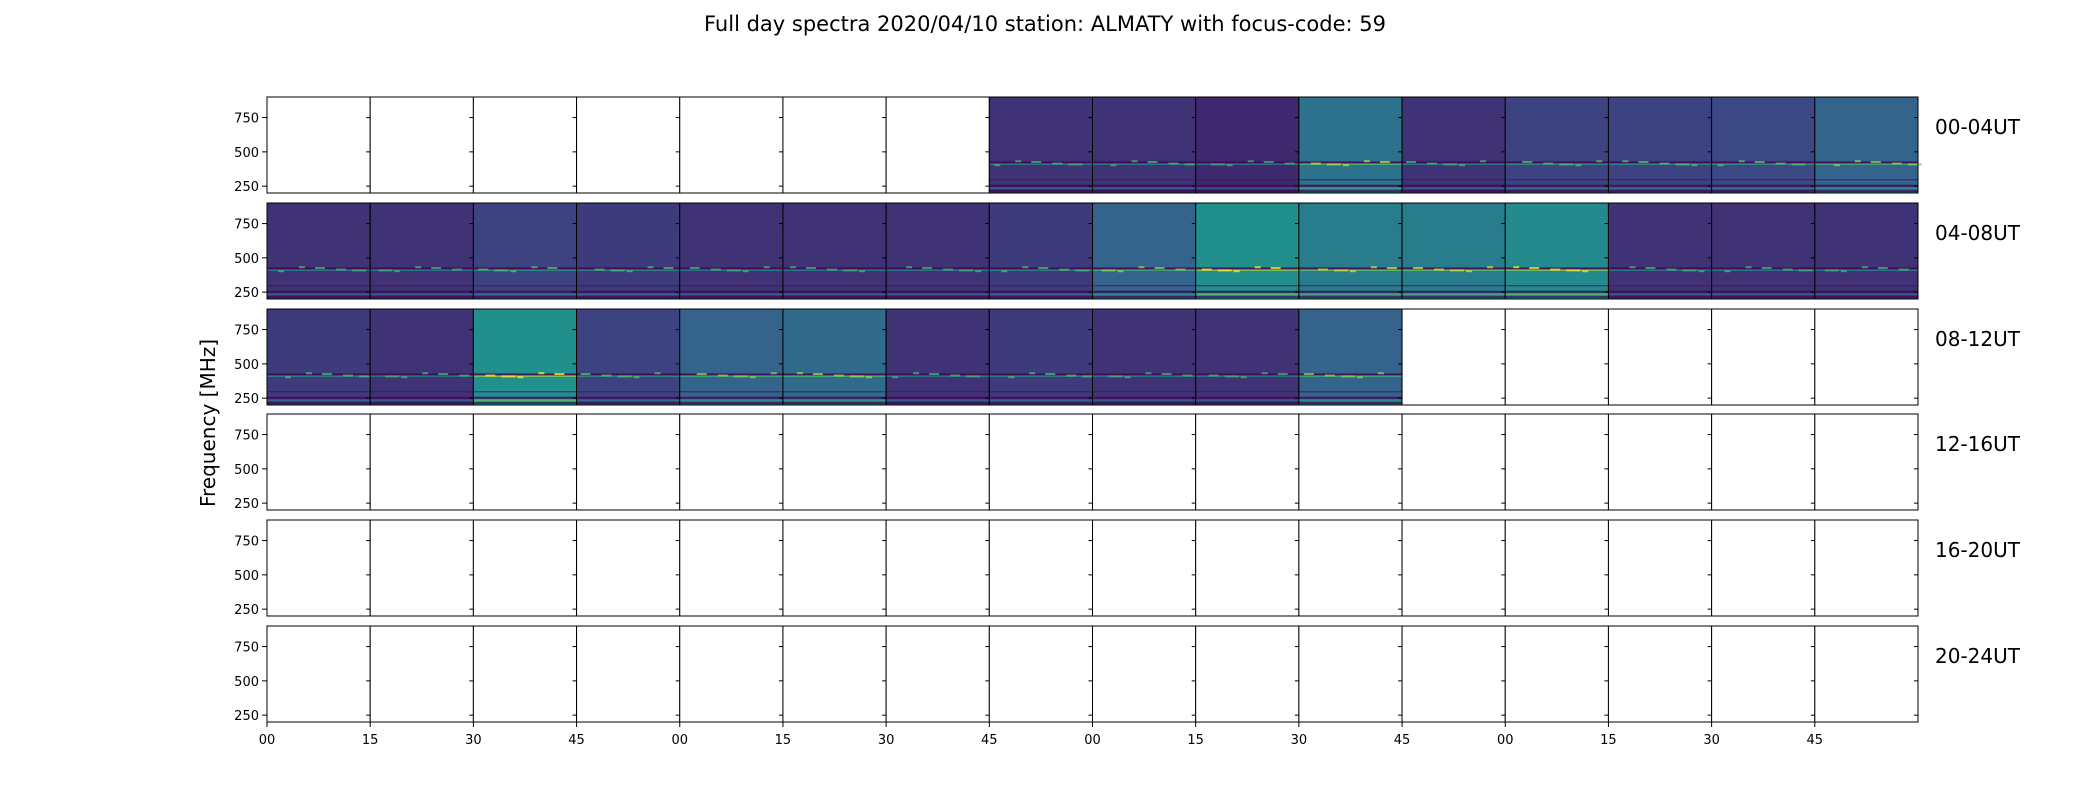 The image size is (2100, 800). What do you see at coordinates (246, 682) in the screenshot?
I see `y-tick-label: 500` at bounding box center [246, 682].